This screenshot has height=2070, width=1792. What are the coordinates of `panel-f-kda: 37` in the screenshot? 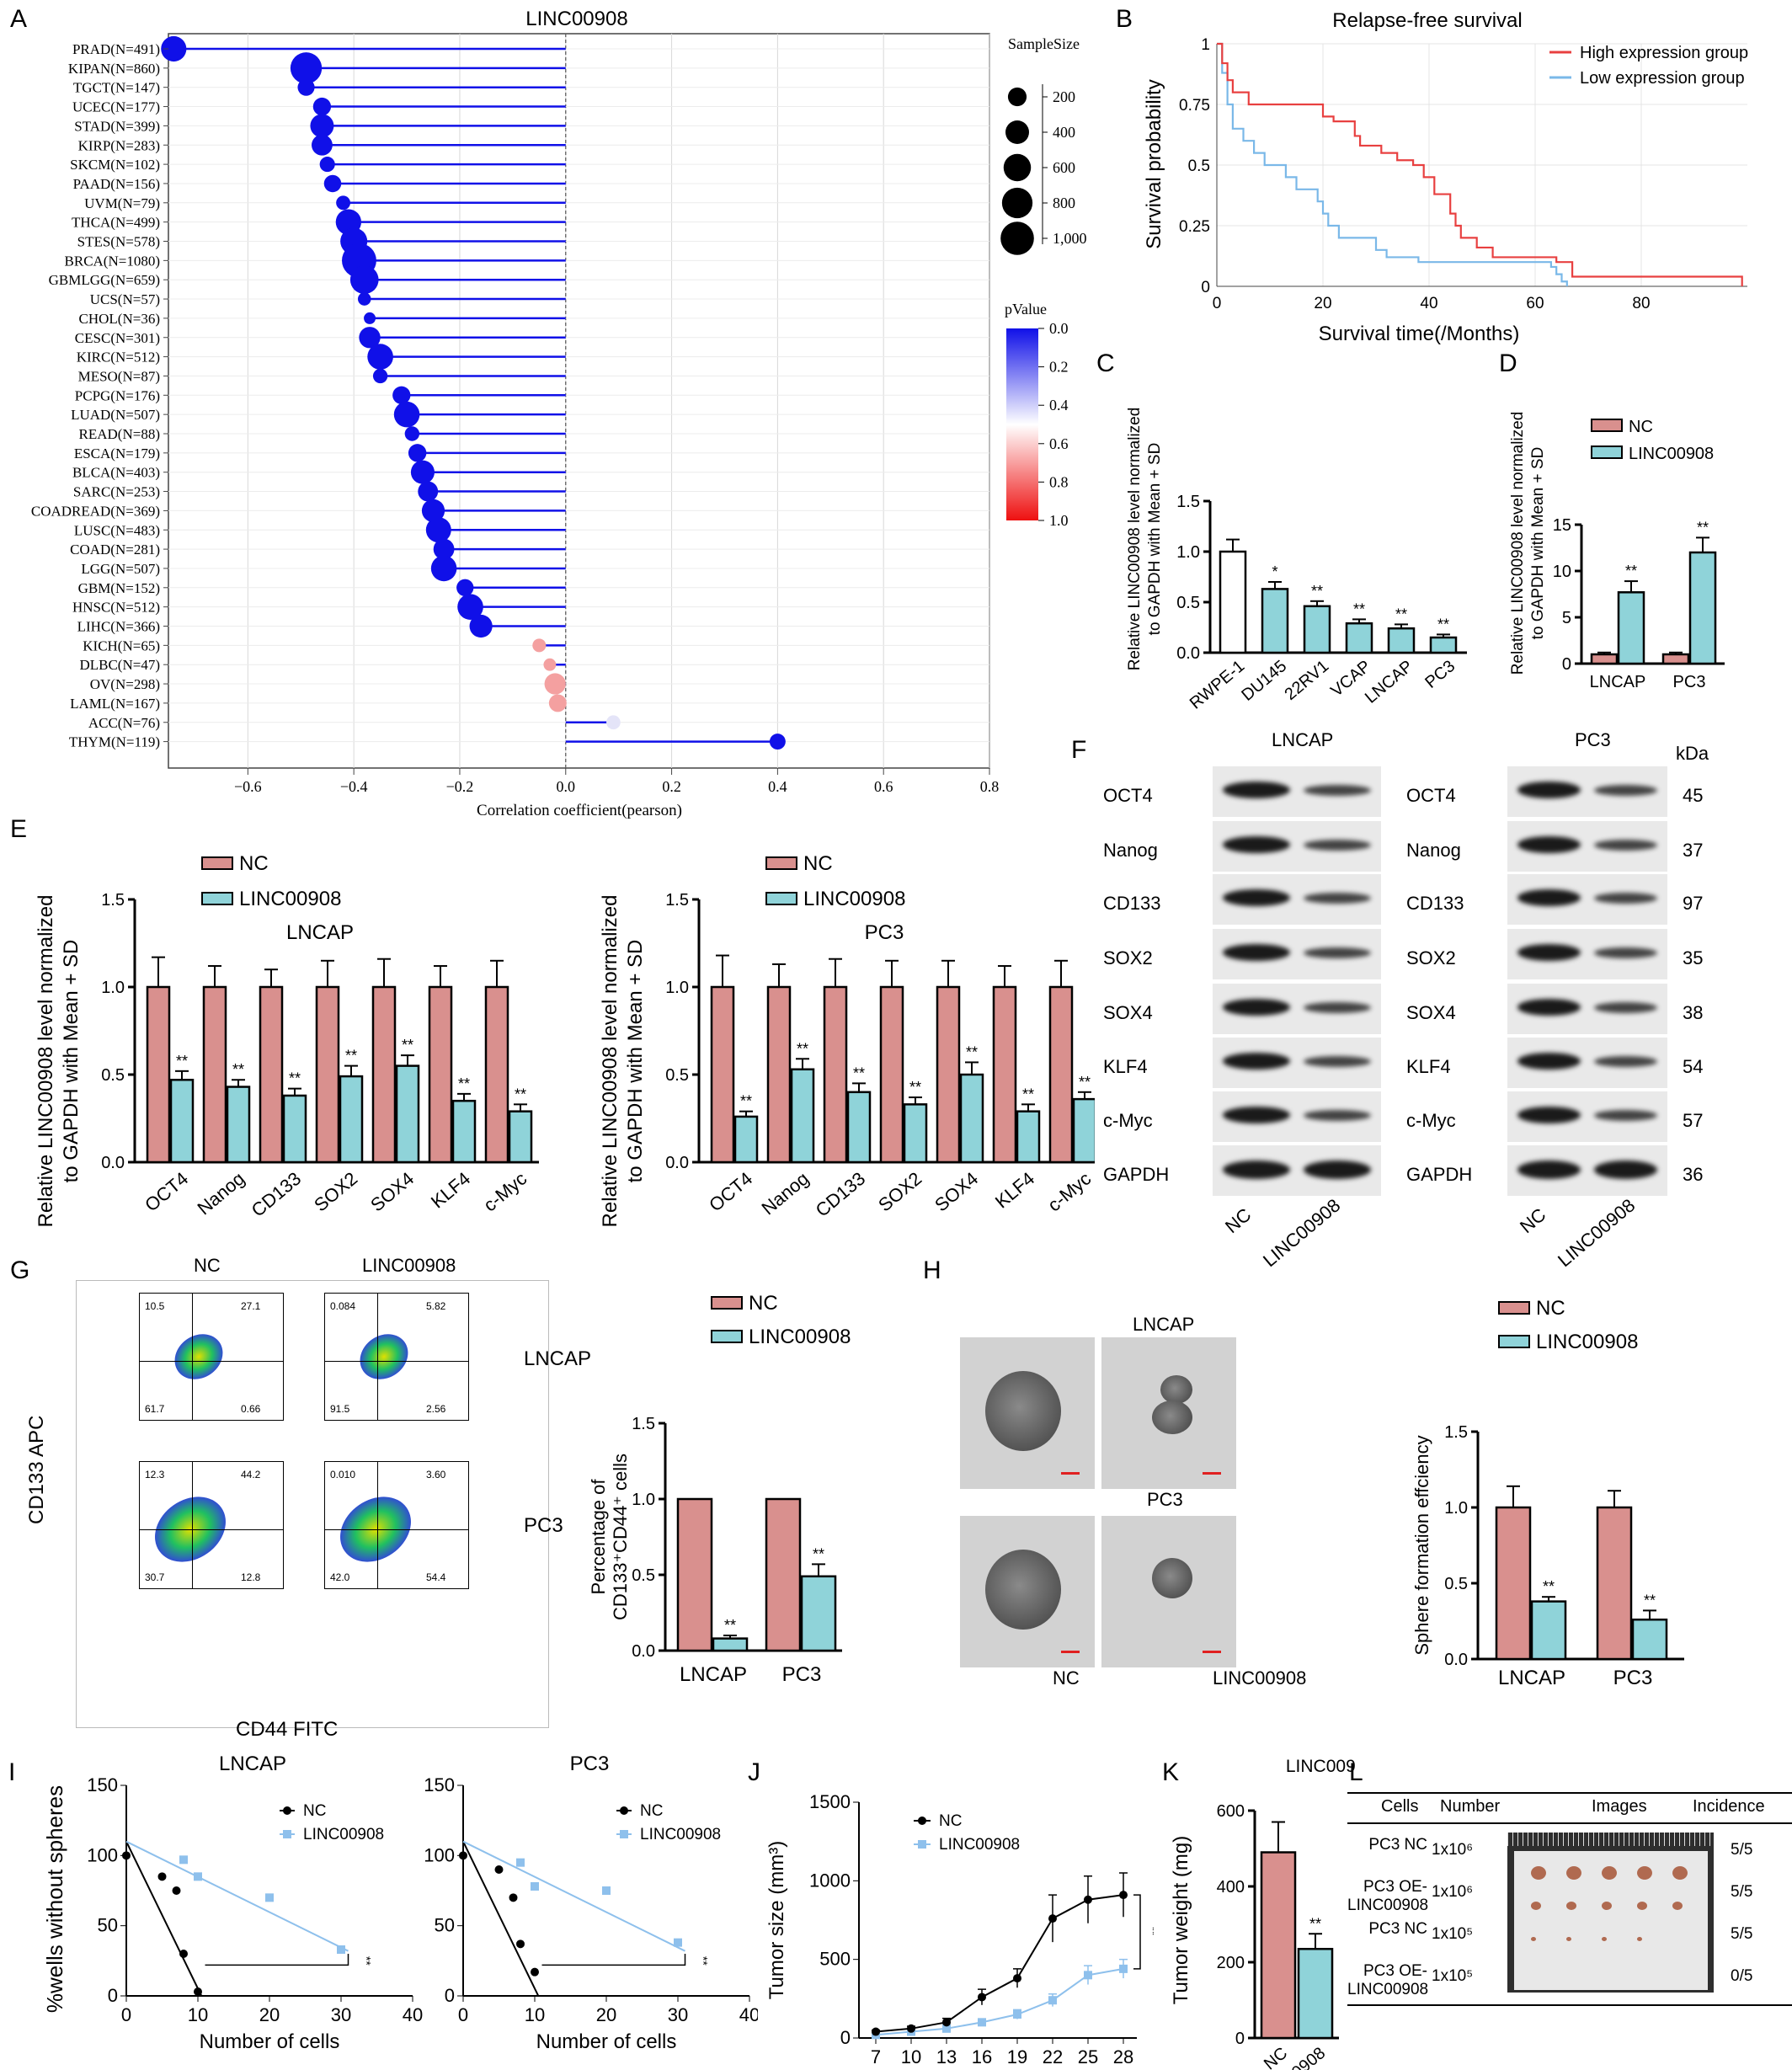 It's located at (1693, 851).